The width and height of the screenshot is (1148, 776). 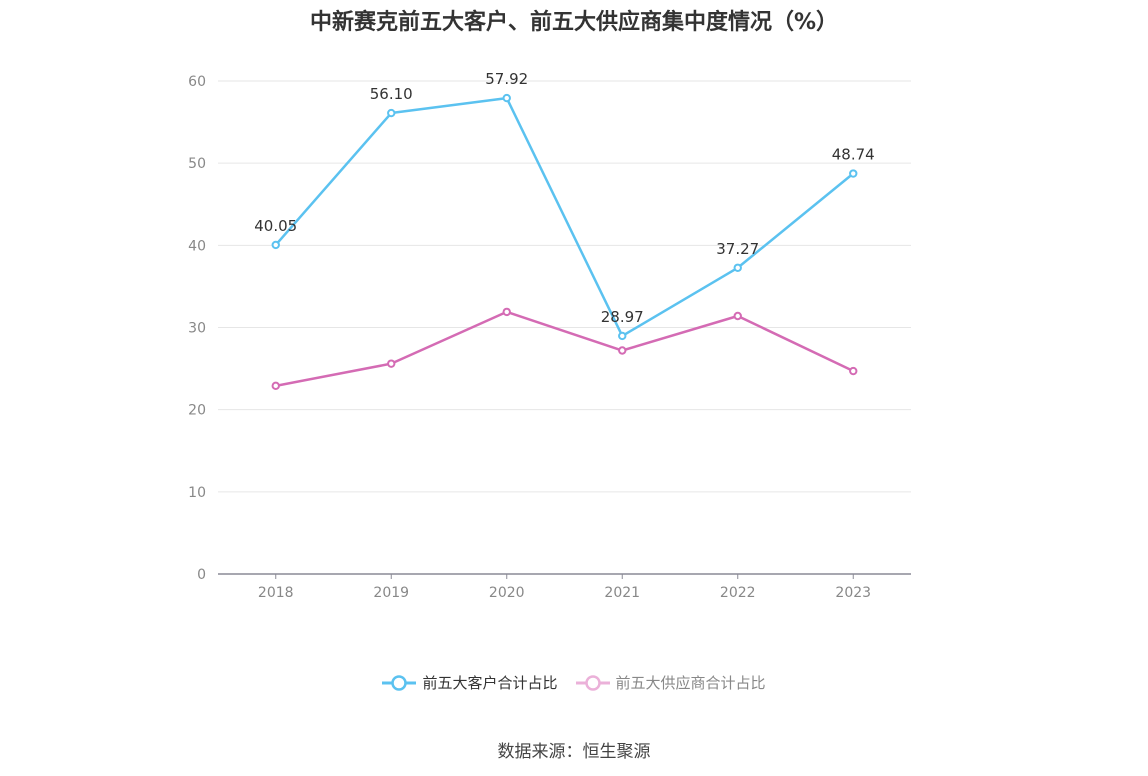 I want to click on data-label: 37.27, so click(x=737, y=249).